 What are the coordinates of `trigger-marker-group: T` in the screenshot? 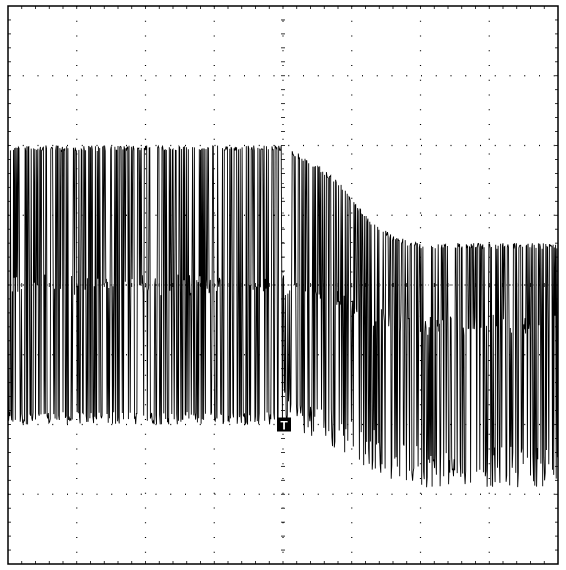 It's located at (284, 425).